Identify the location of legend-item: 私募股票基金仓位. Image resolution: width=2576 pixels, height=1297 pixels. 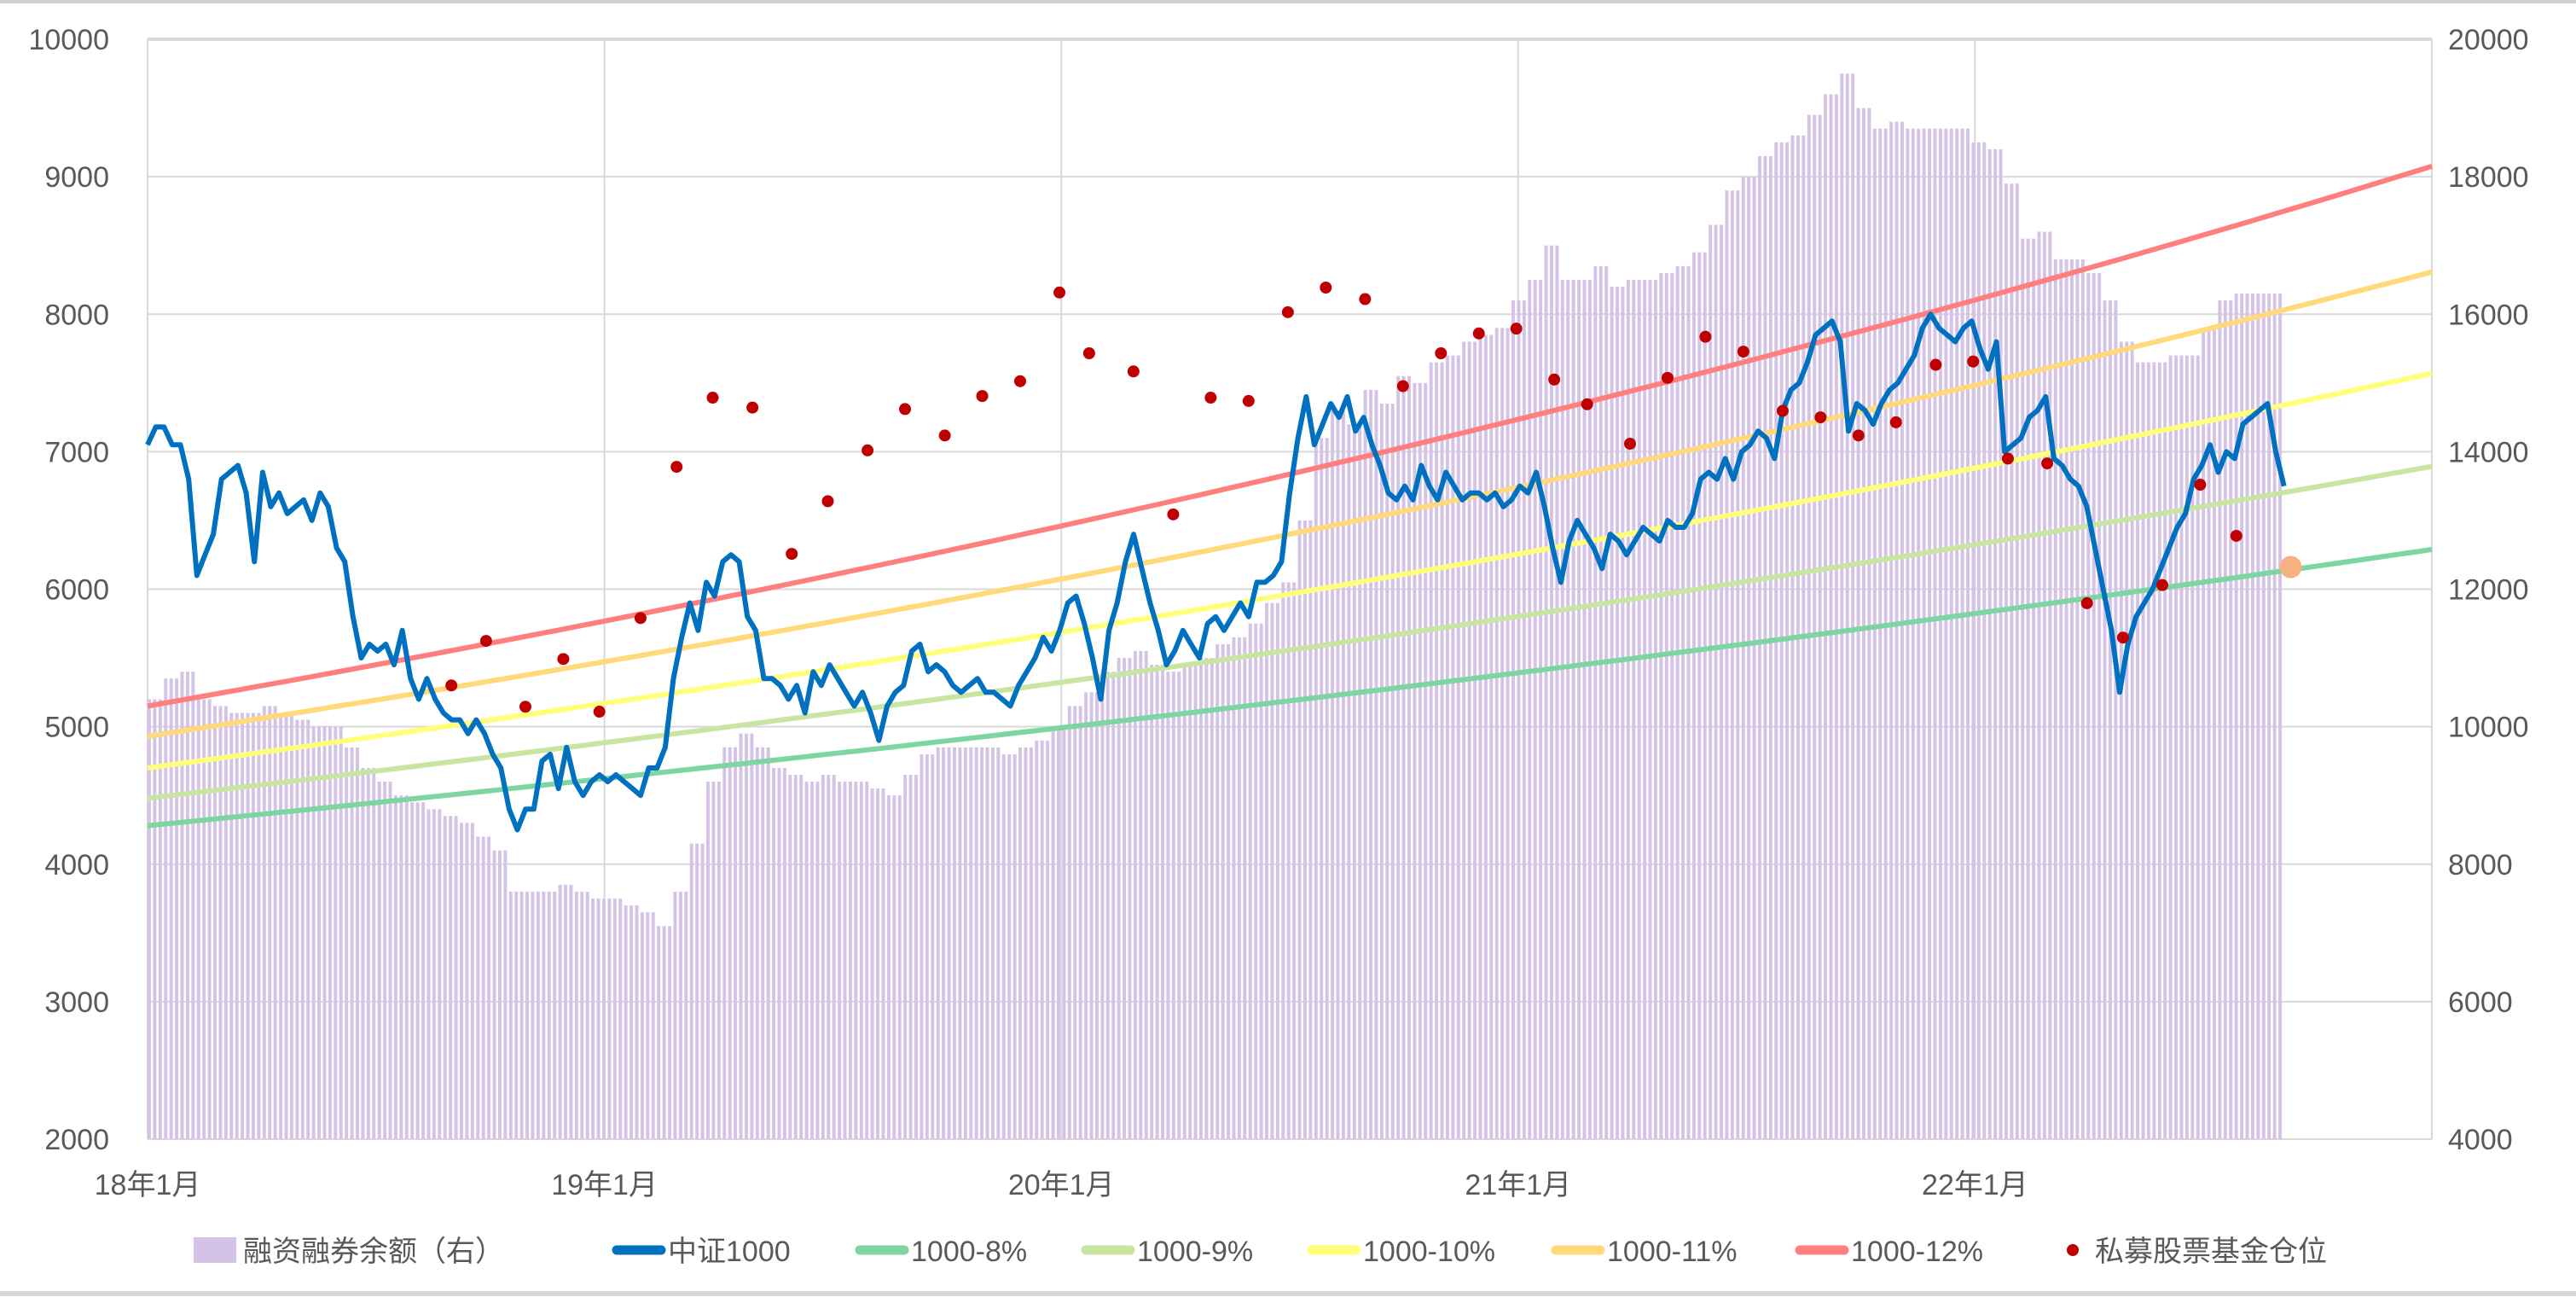
(2197, 1252).